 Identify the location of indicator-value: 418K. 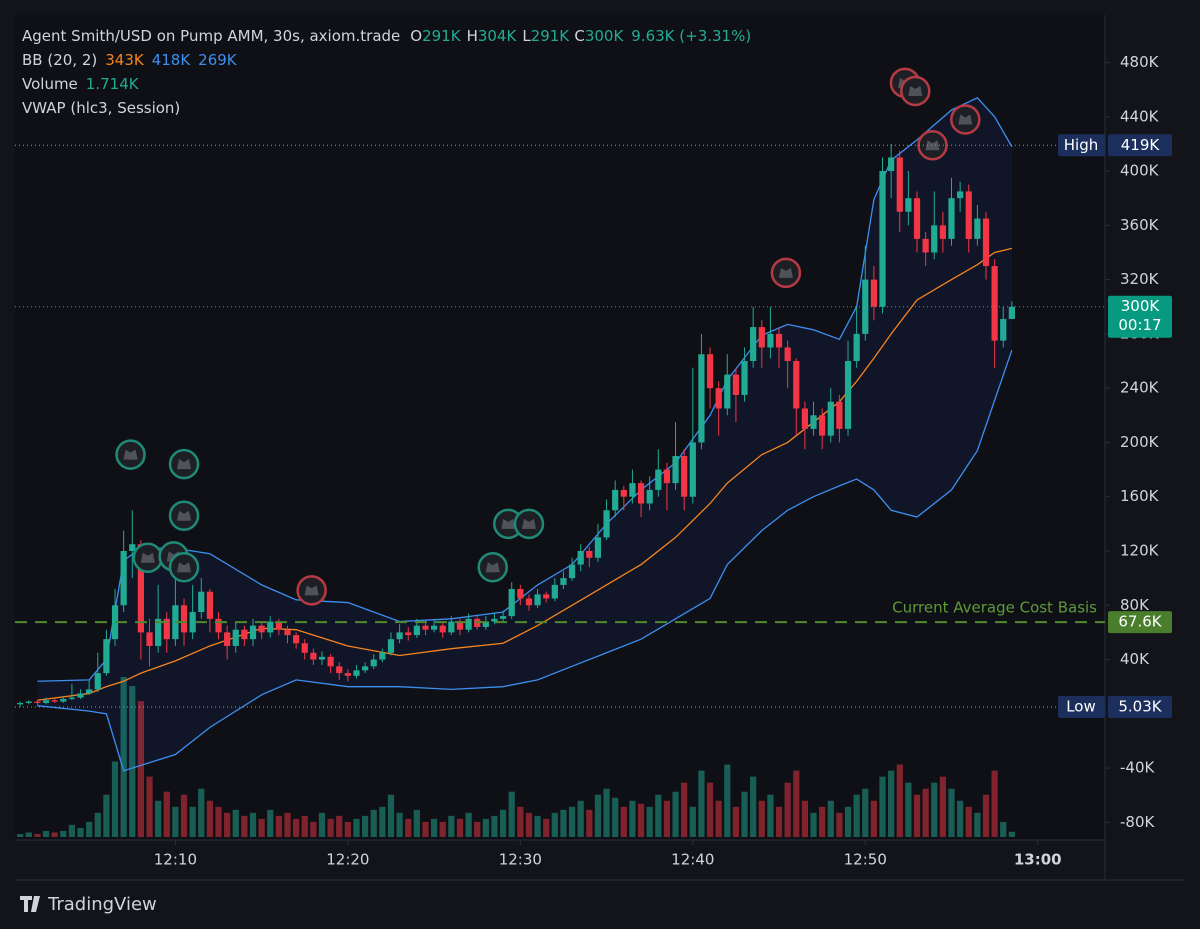
(172, 60).